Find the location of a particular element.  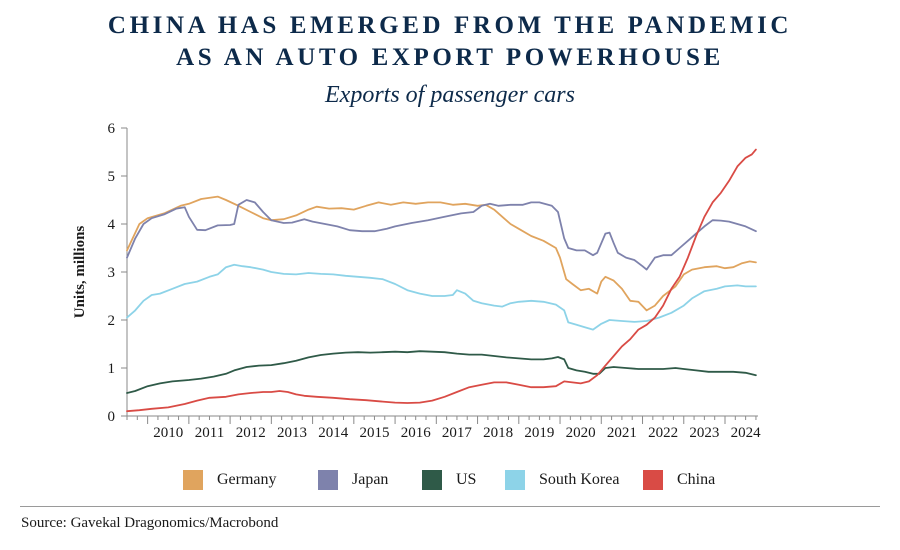

legend-item-us: US is located at coordinates (449, 480).